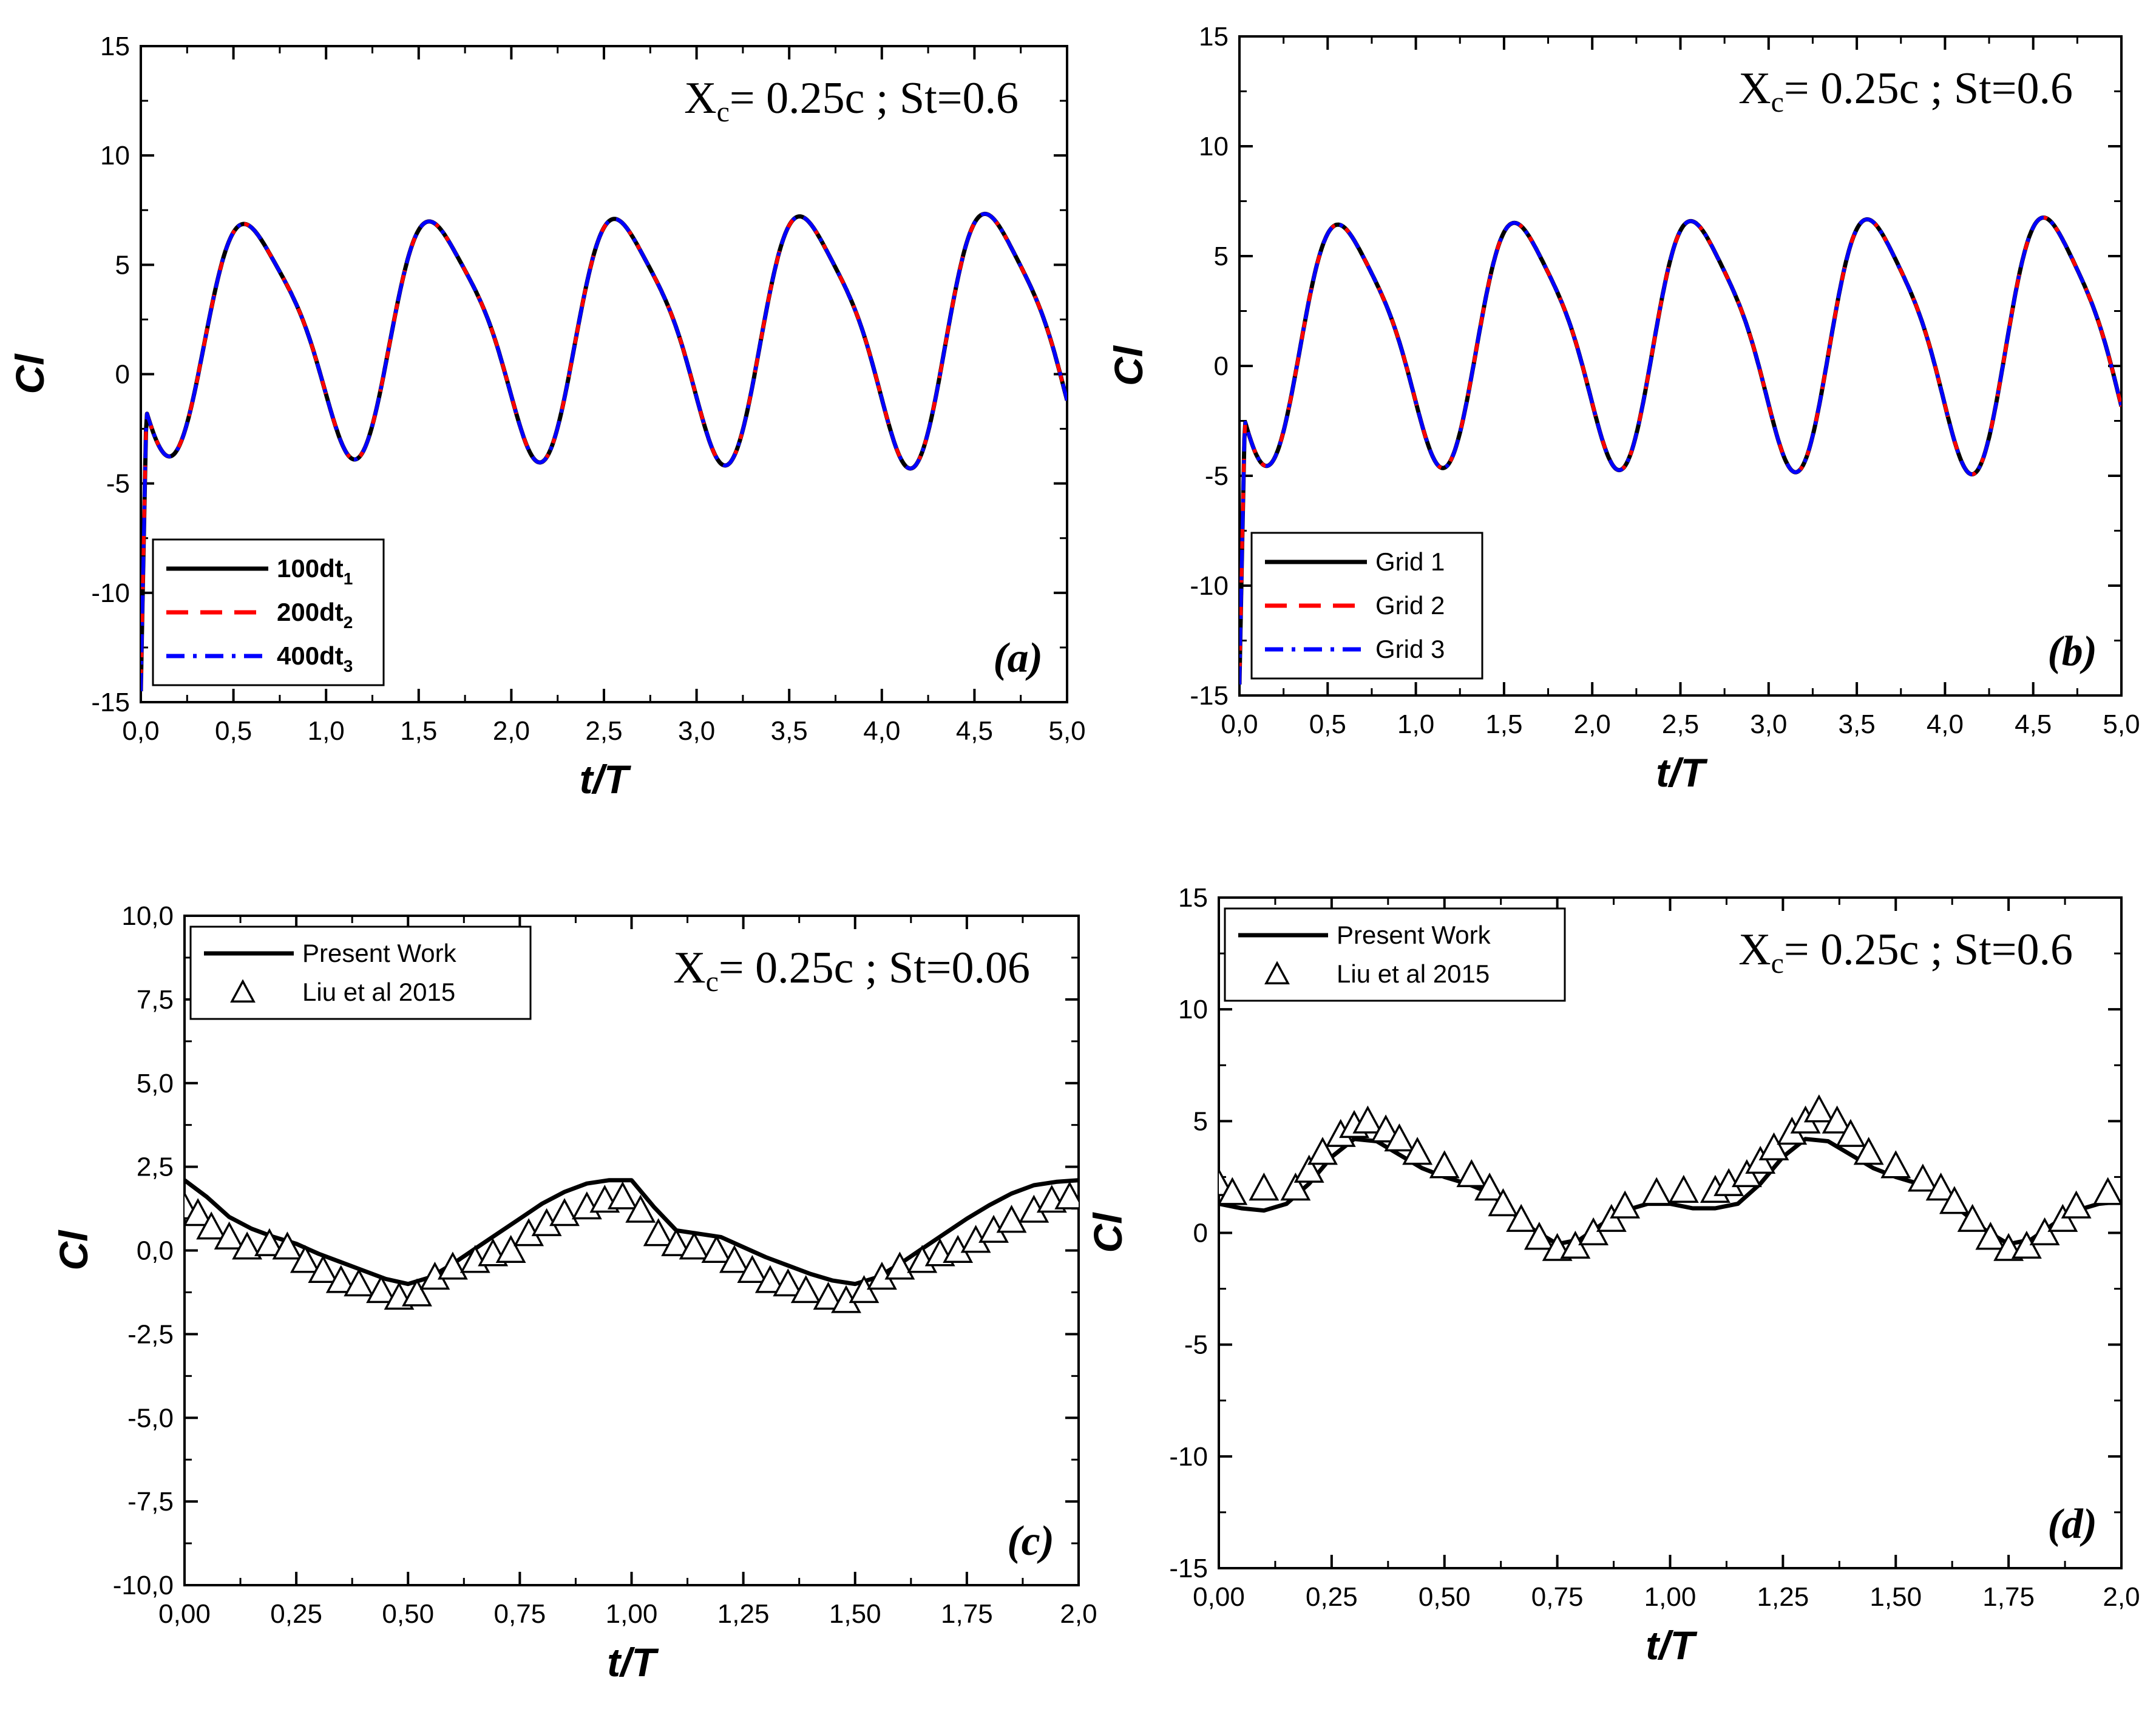  I want to click on x-tick-label: 1,75, so click(2008, 1597).